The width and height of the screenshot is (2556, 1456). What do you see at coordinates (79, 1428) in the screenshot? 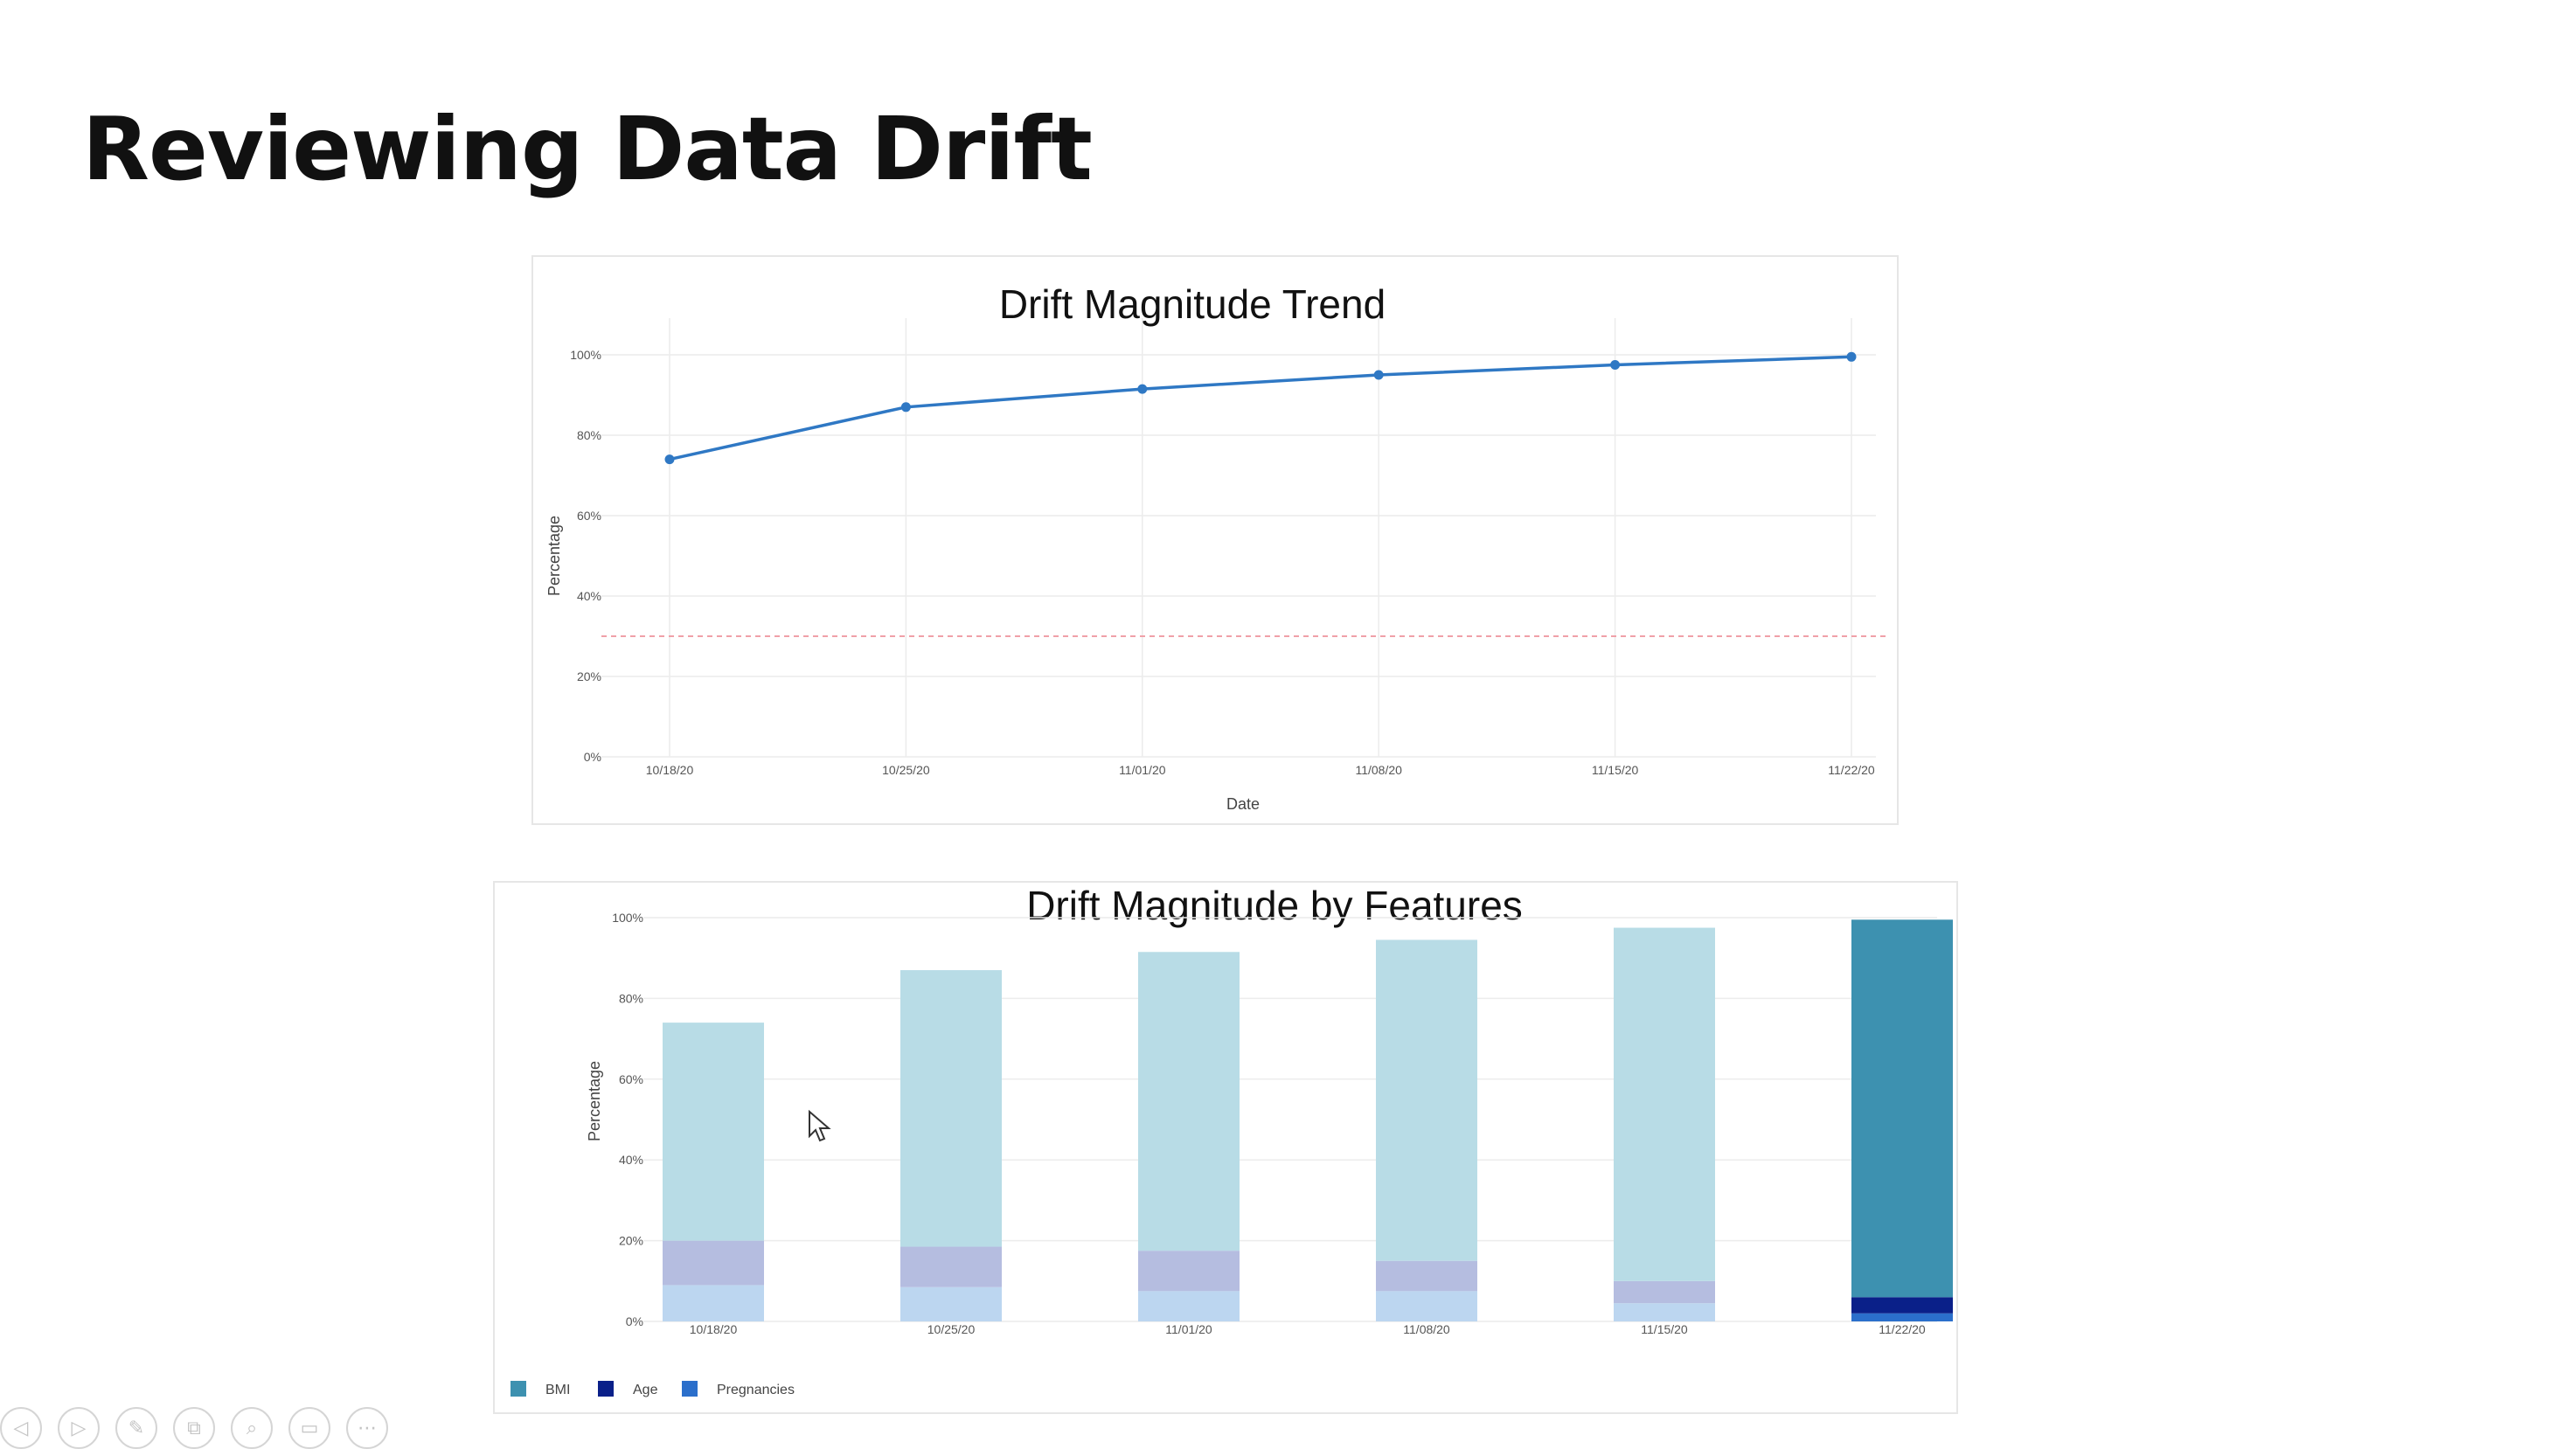
I see `next-slide-icon: ▷` at bounding box center [79, 1428].